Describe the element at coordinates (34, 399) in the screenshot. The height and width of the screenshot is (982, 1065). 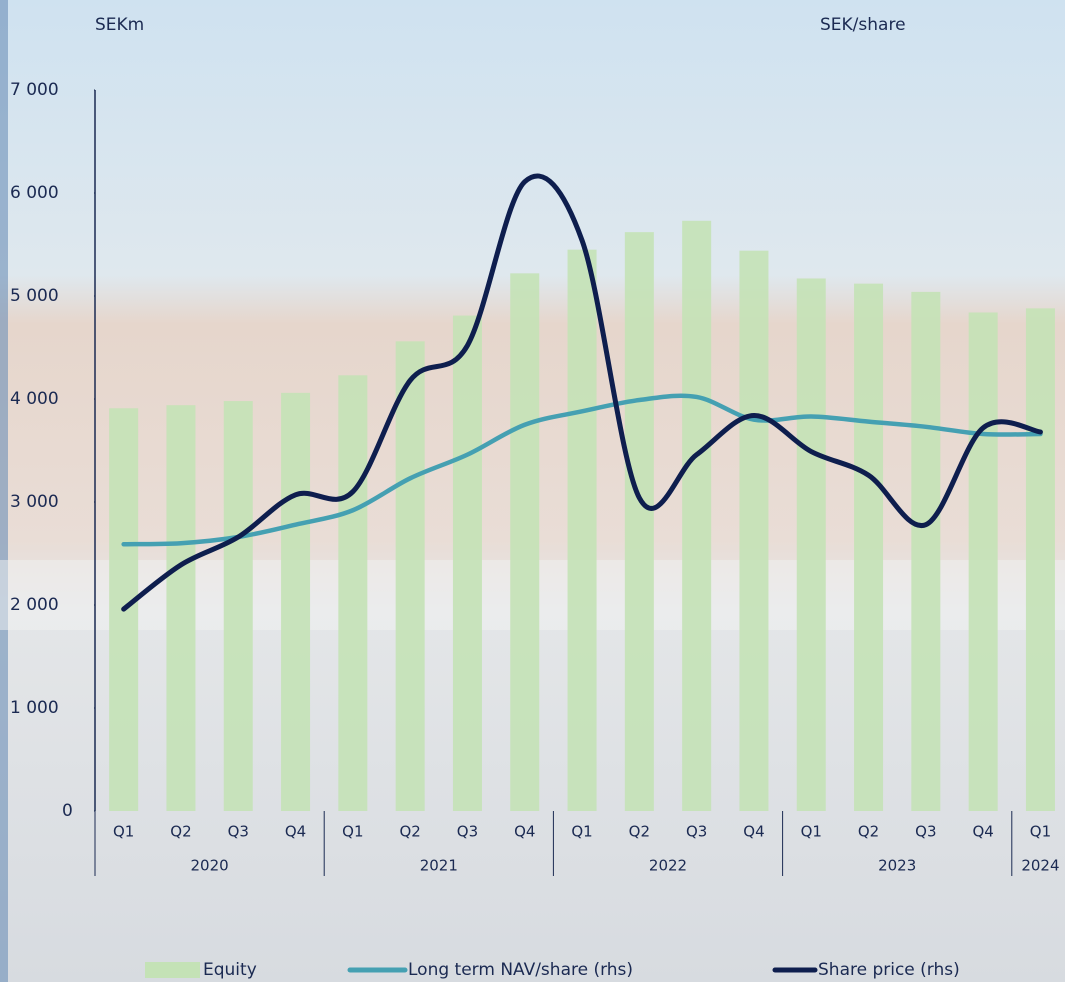
I see `y-tick-label: 4 000` at that location.